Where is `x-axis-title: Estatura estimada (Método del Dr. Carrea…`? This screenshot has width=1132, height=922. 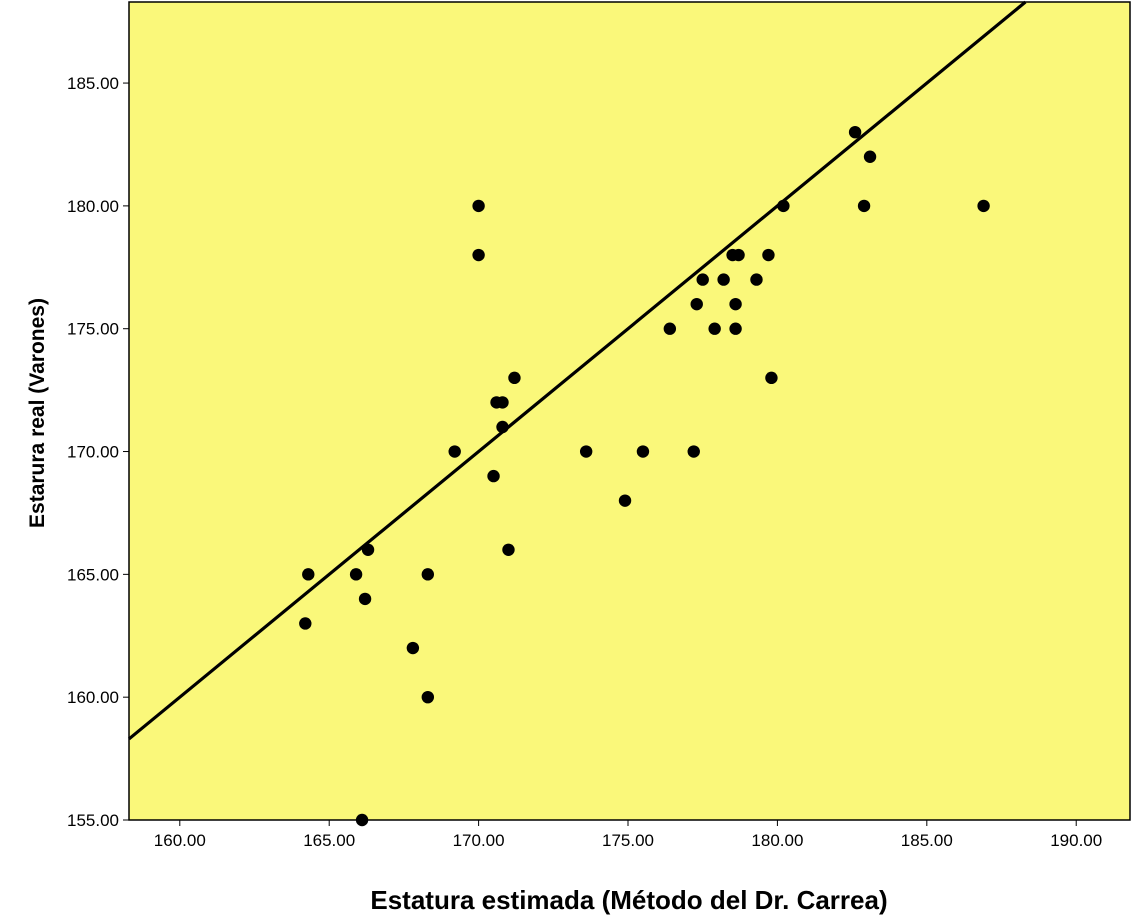
x-axis-title: Estatura estimada (Método del Dr. Carrea… is located at coordinates (628, 900).